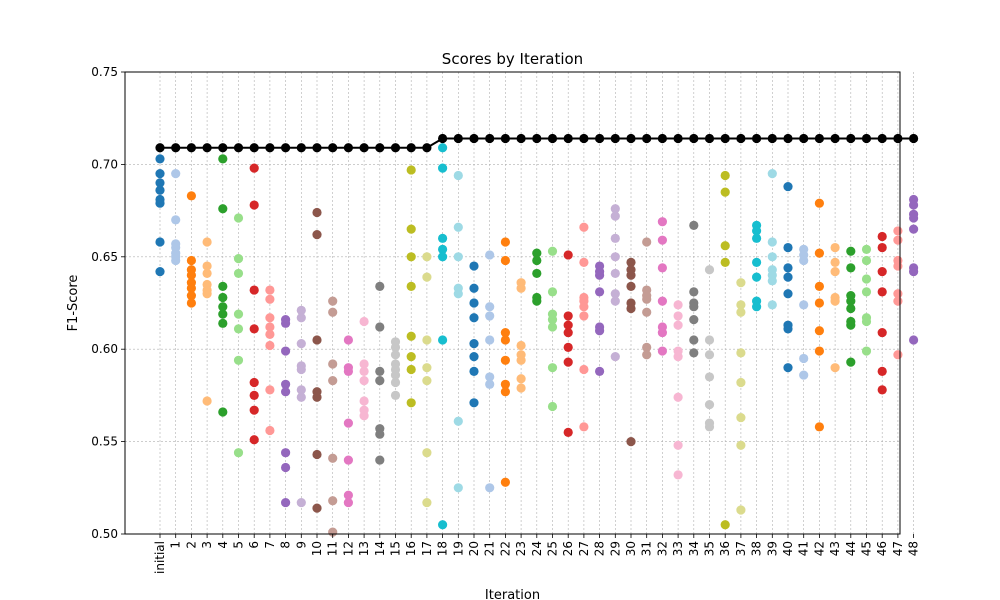  I want to click on y-tick-label: 0.50, so click(104, 534).